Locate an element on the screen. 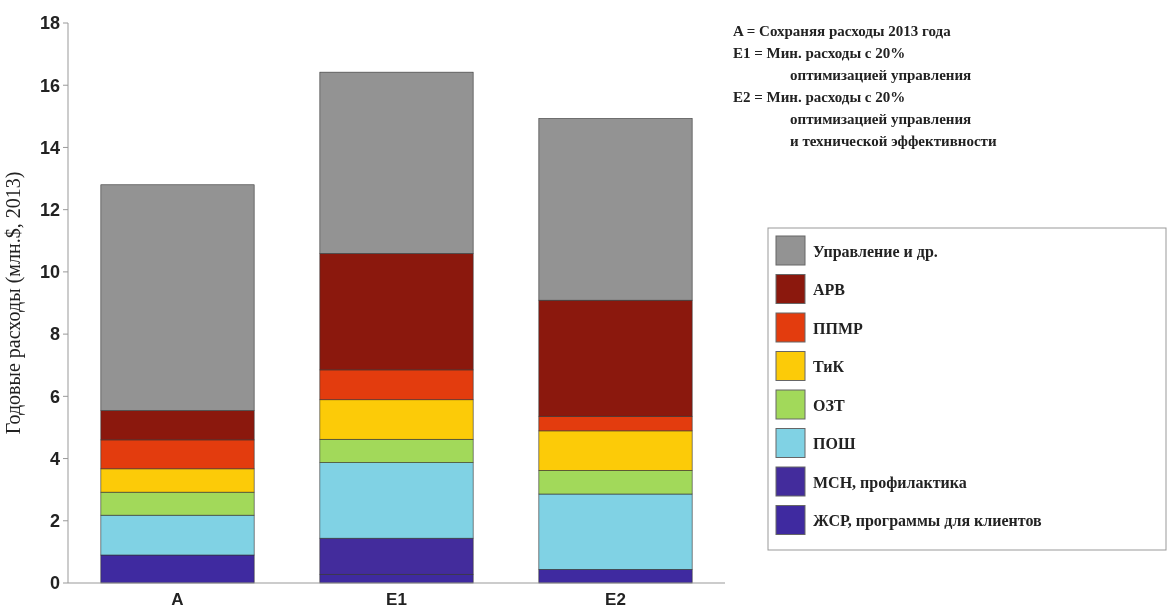 The image size is (1169, 611). x-tick-label: E1 is located at coordinates (396, 599).